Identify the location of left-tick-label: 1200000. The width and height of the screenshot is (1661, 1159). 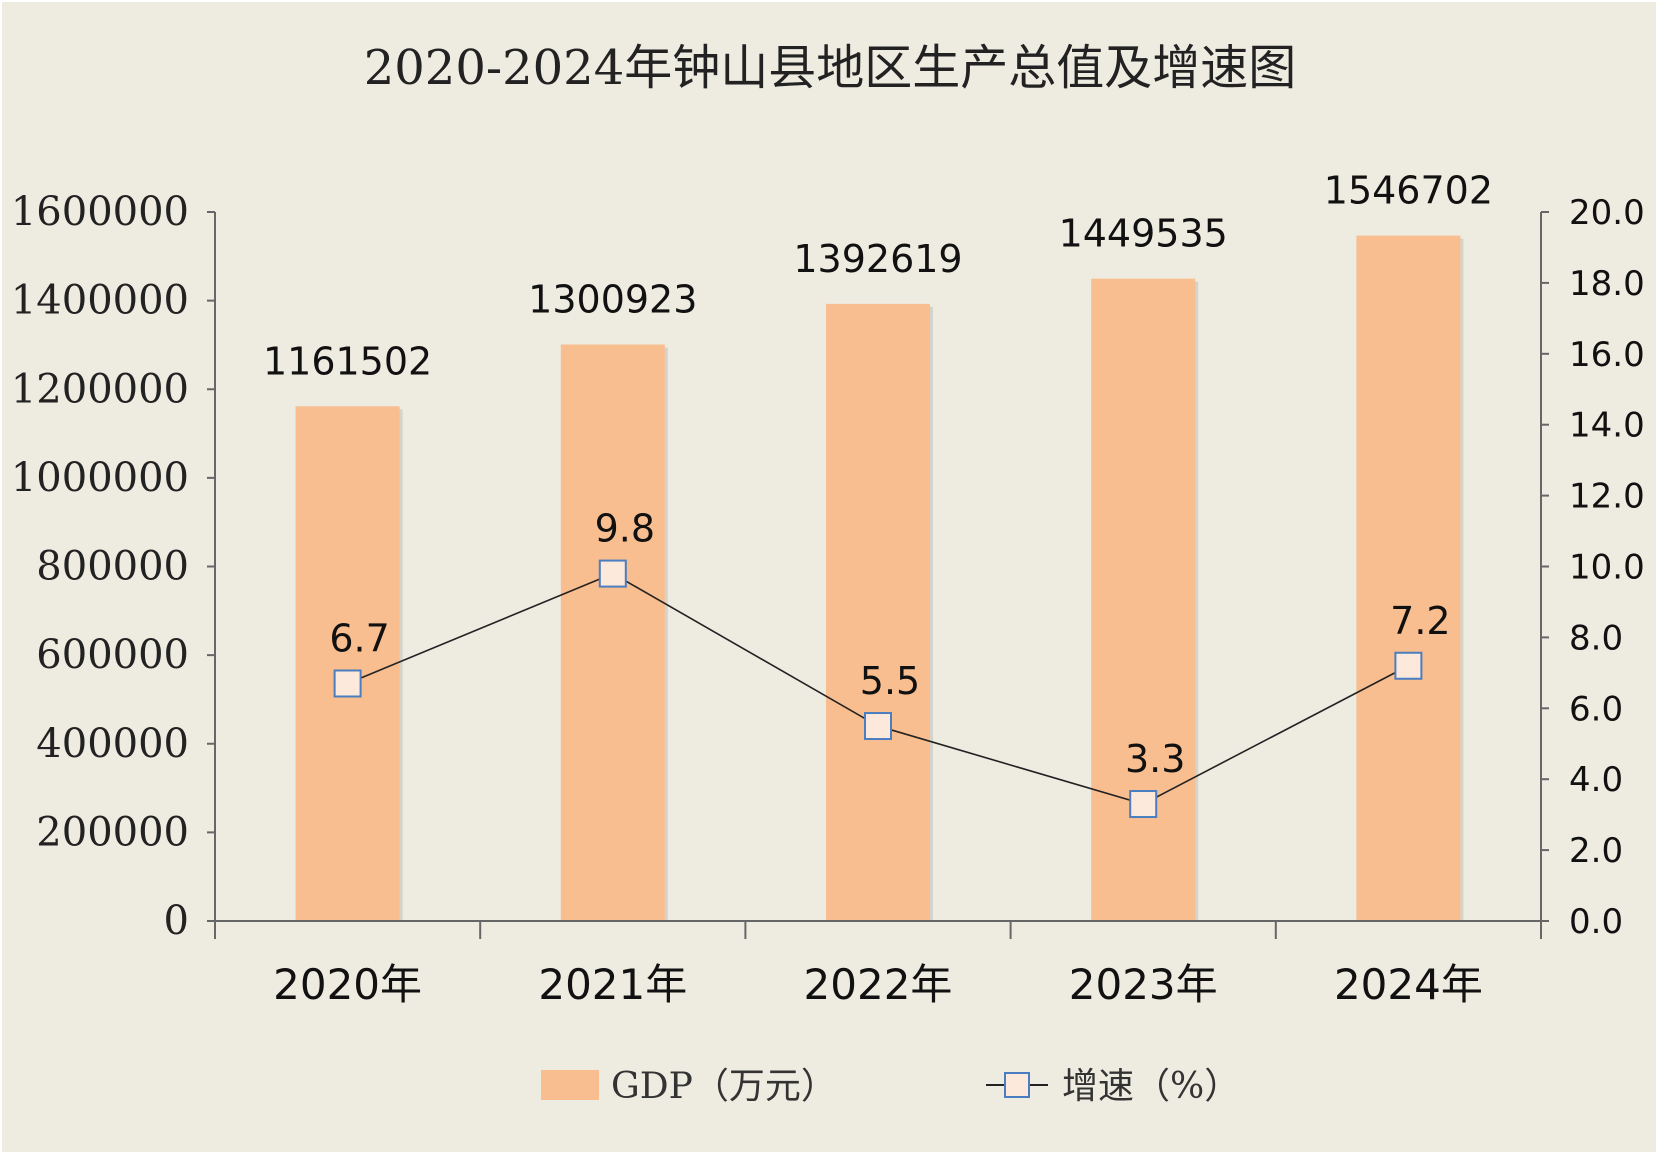
(100, 389).